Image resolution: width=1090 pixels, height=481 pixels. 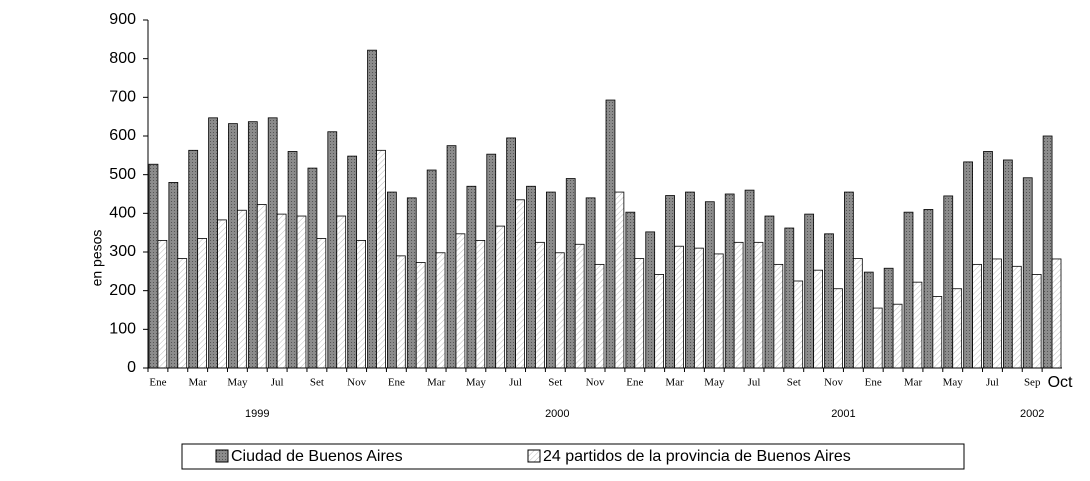 I want to click on legend-box, so click(x=573, y=456).